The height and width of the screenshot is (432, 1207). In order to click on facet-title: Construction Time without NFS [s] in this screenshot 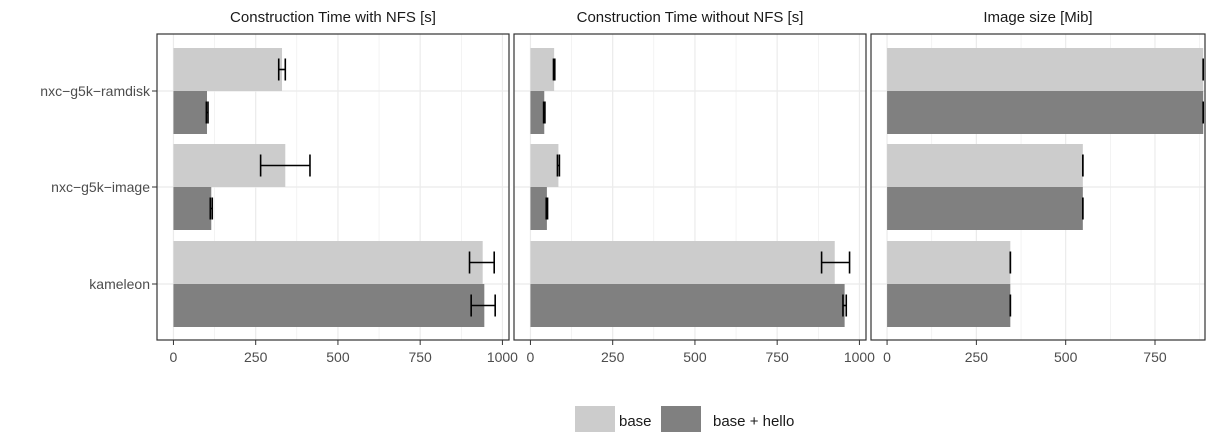, I will do `click(690, 17)`.